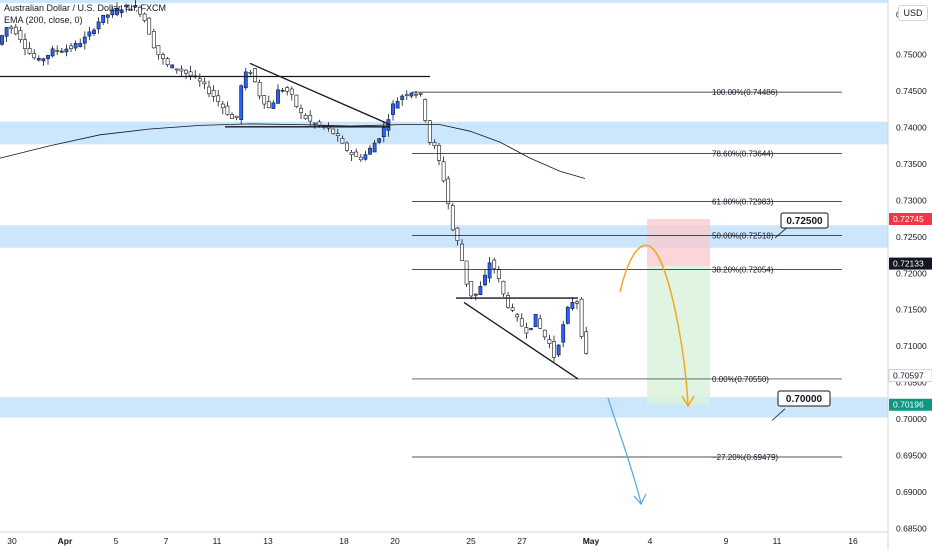 The width and height of the screenshot is (932, 550). Describe the element at coordinates (320, 94) in the screenshot. I see `triangle-upper-line` at that location.